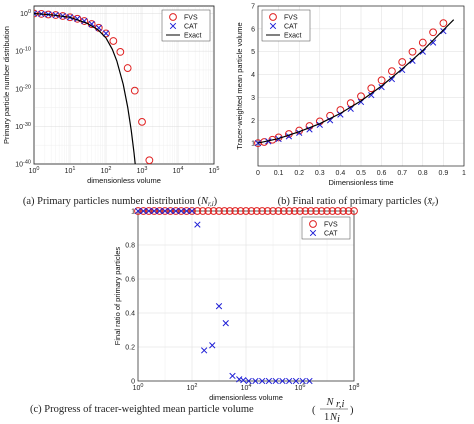 Image resolution: width=474 pixels, height=424 pixels. I want to click on y-tick-label: 0.8, so click(130, 246).